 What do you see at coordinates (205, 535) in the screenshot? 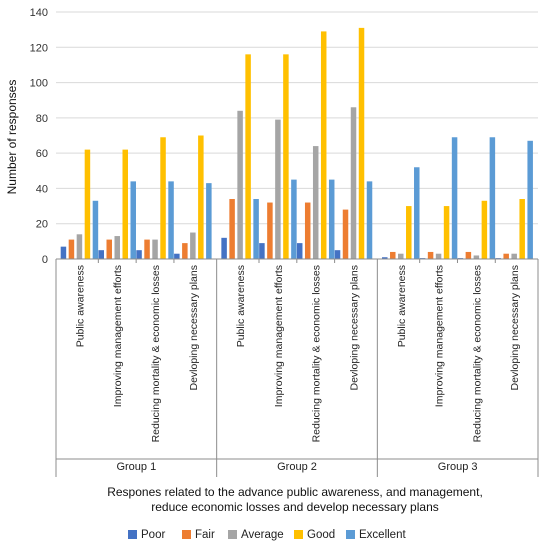
I see `legend-label: Fair` at bounding box center [205, 535].